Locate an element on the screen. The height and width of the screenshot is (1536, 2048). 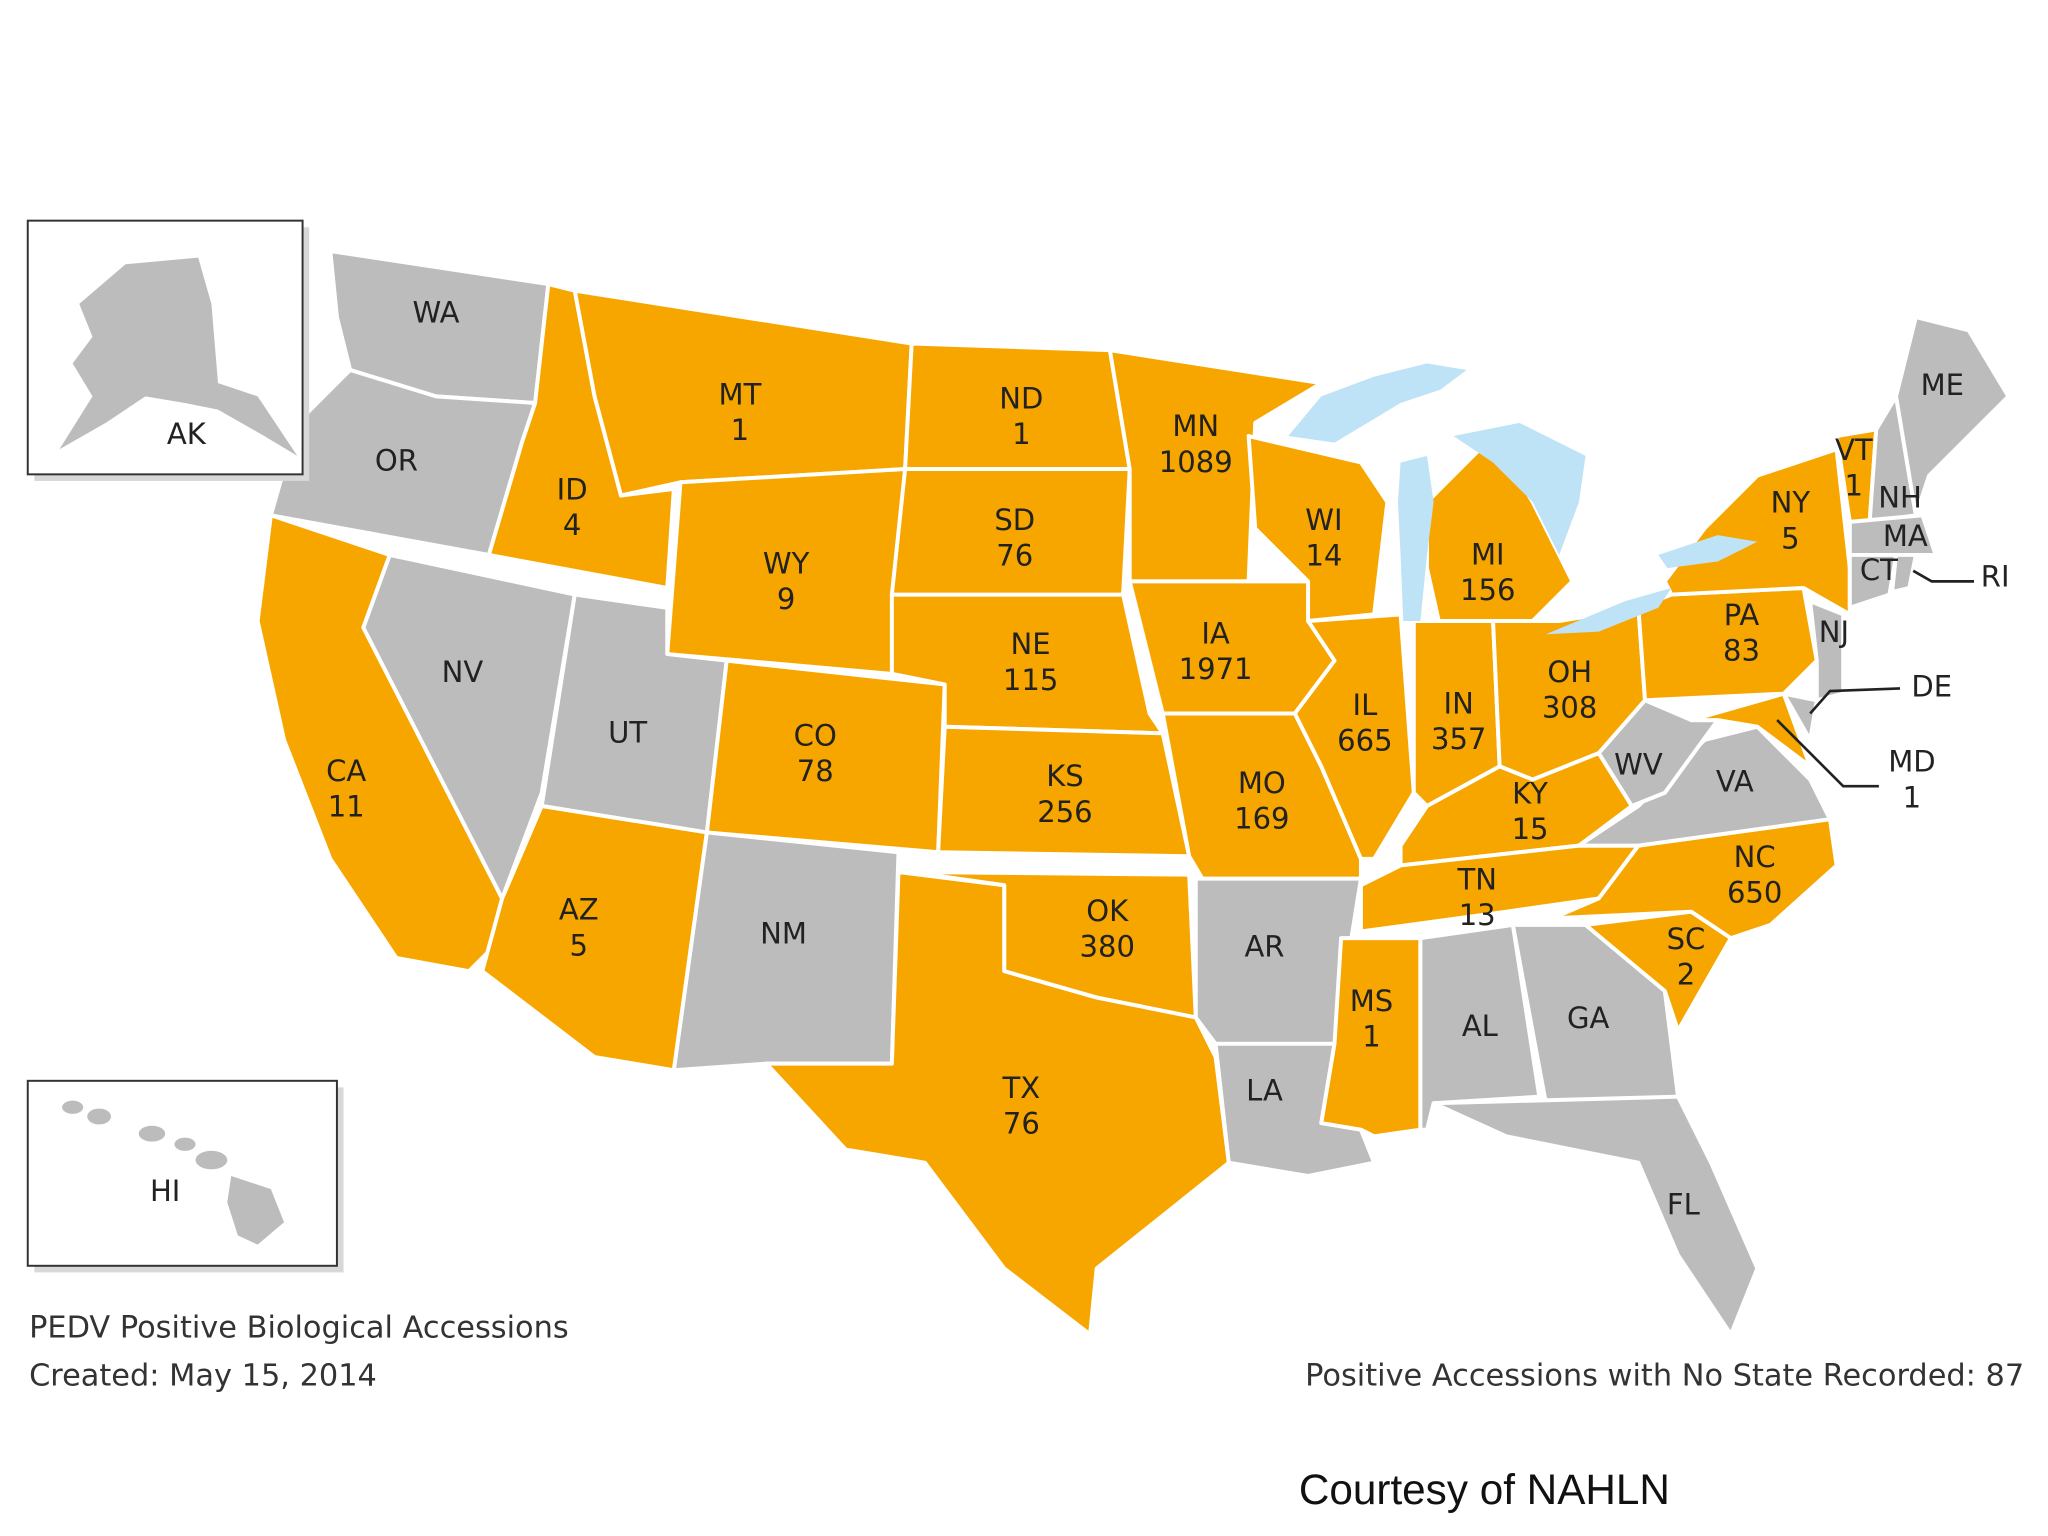
state-abbr: WI is located at coordinates (1323, 520).